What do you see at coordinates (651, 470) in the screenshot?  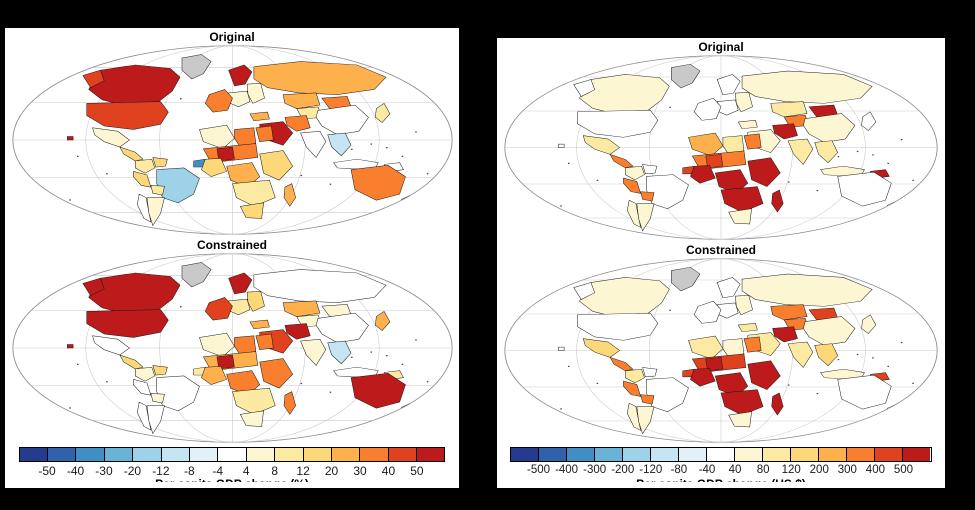 I see `colorbar-tick: -120` at bounding box center [651, 470].